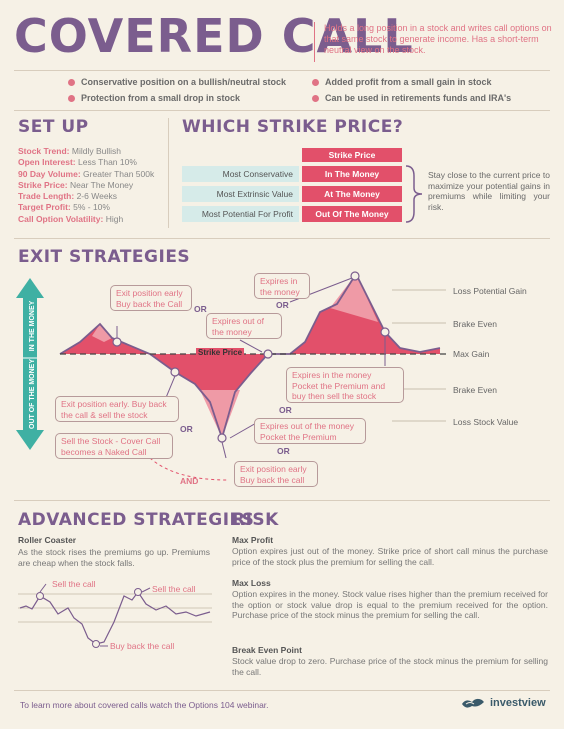 The height and width of the screenshot is (729, 564). Describe the element at coordinates (282, 286) in the screenshot. I see `callout-expires-itm: Expires in the money` at that location.